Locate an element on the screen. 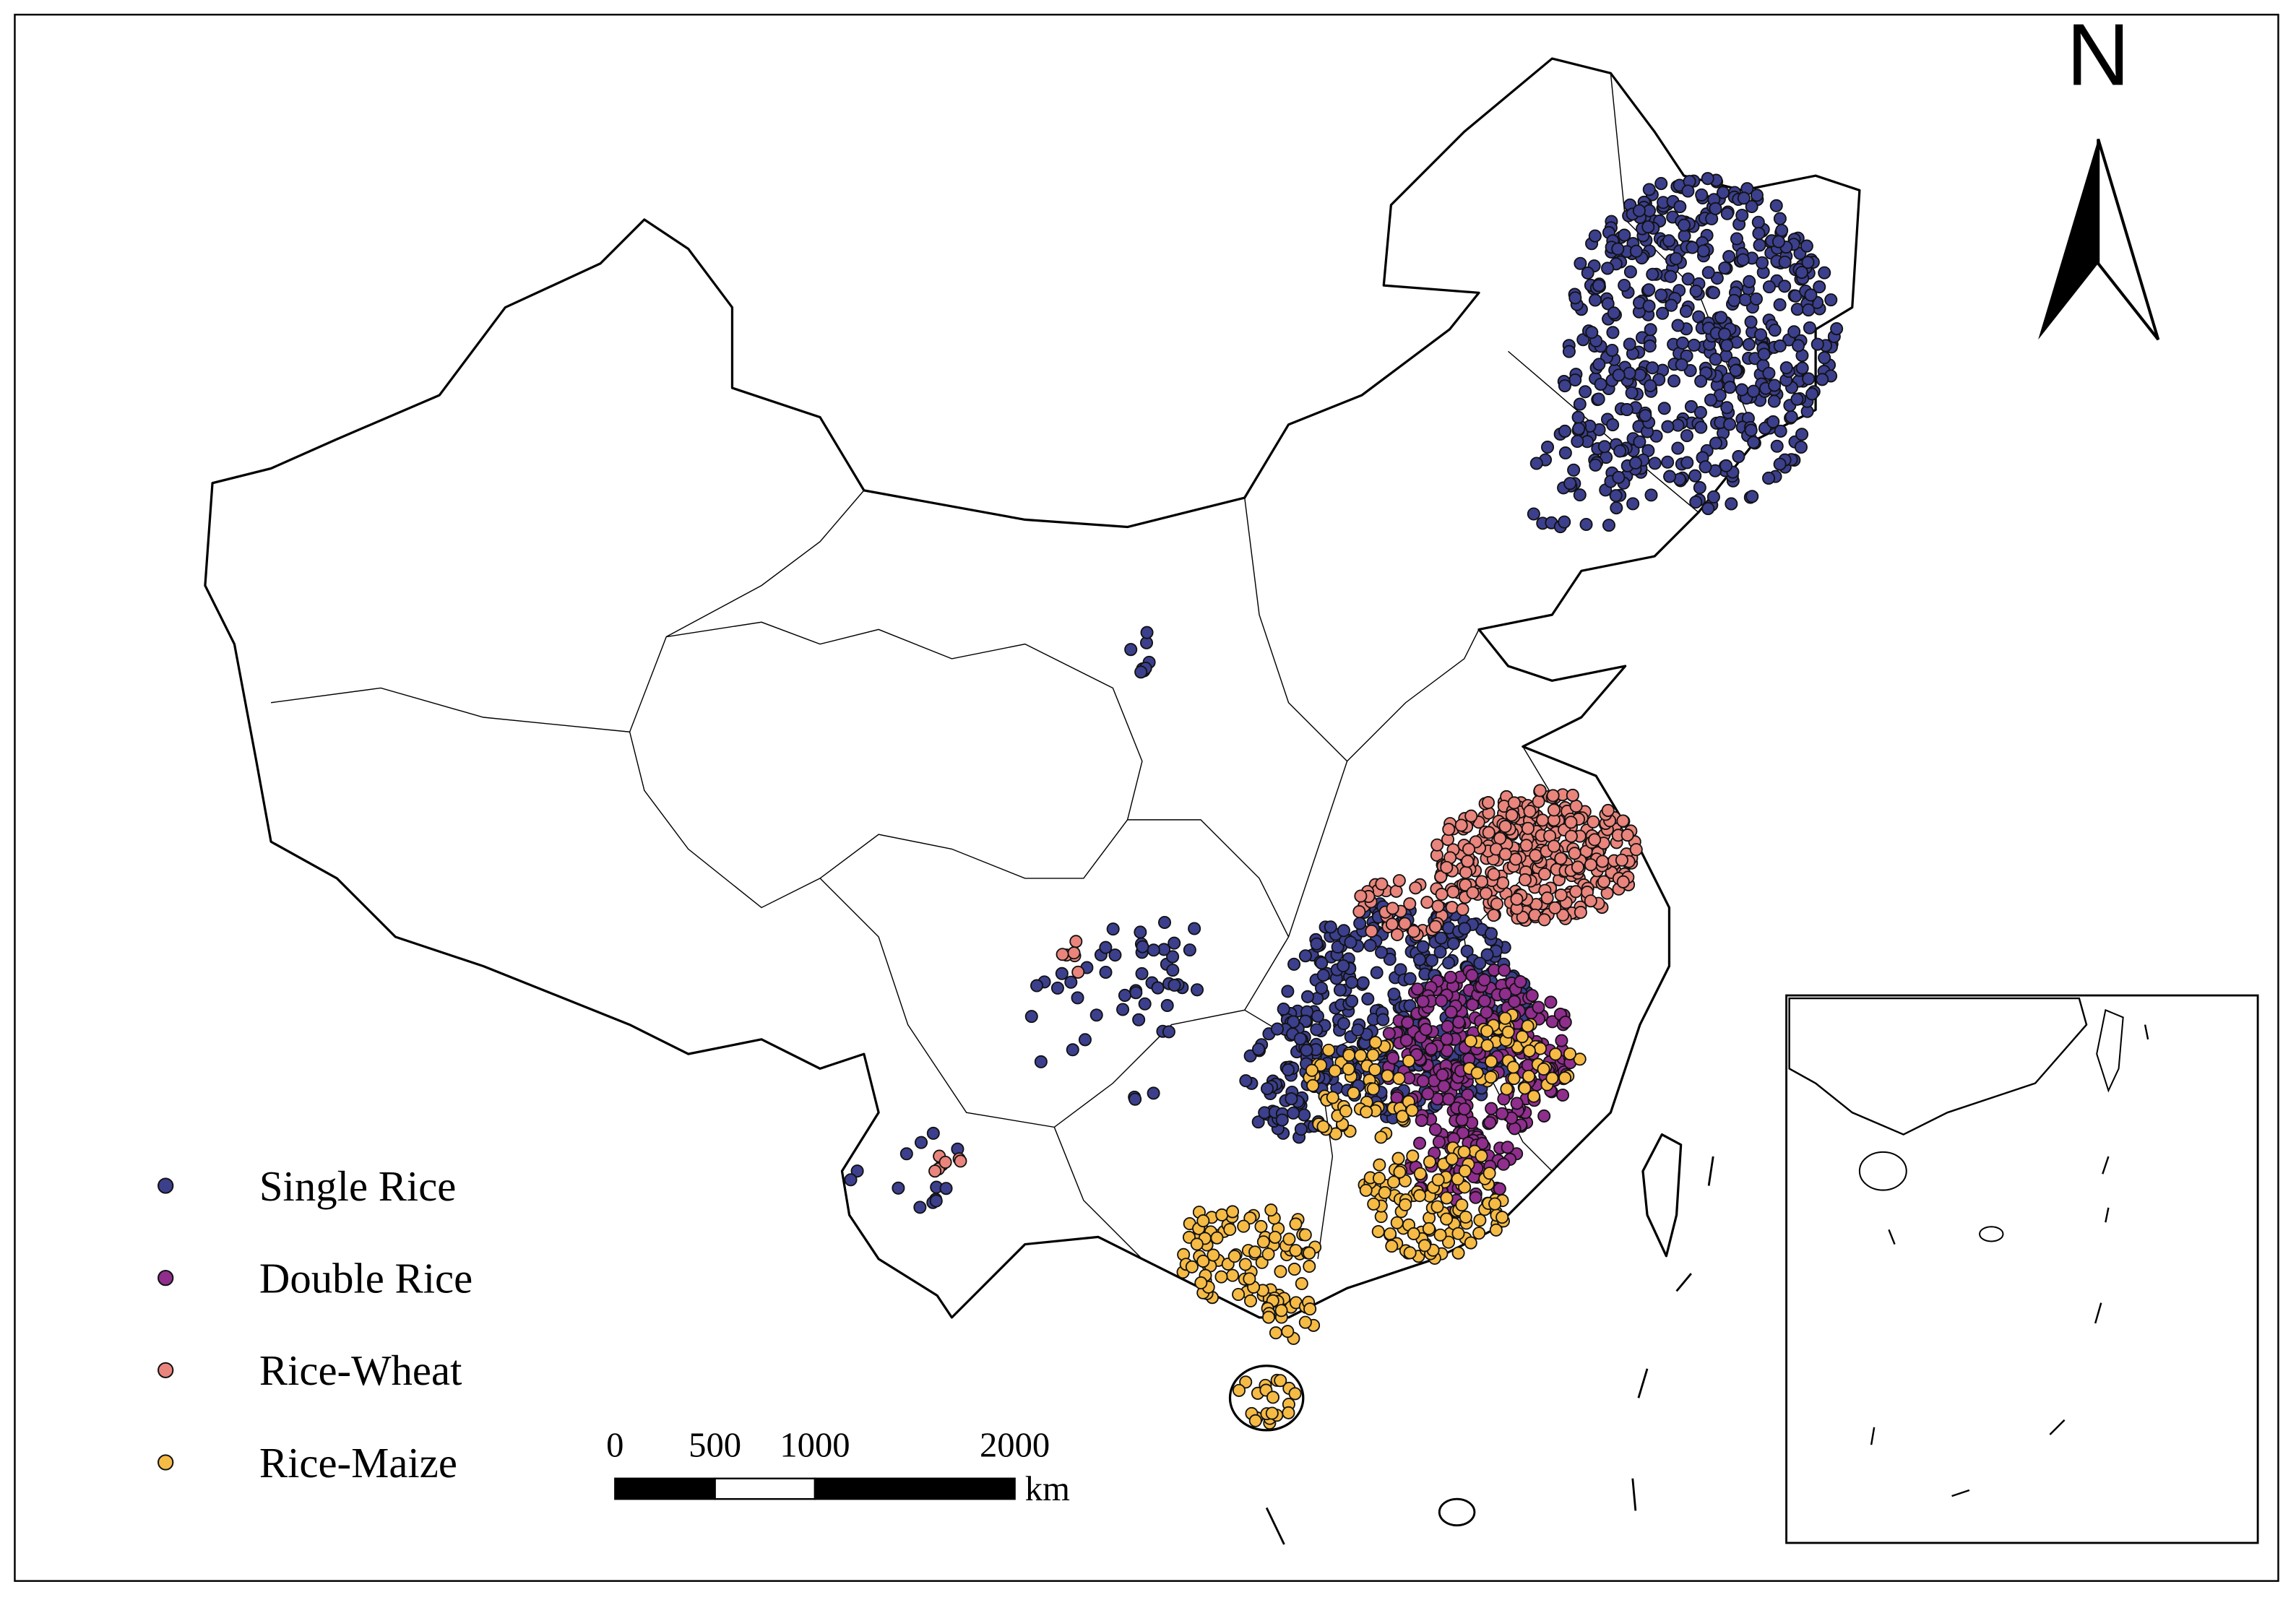  arrow-right is located at coordinates (2128, 239).